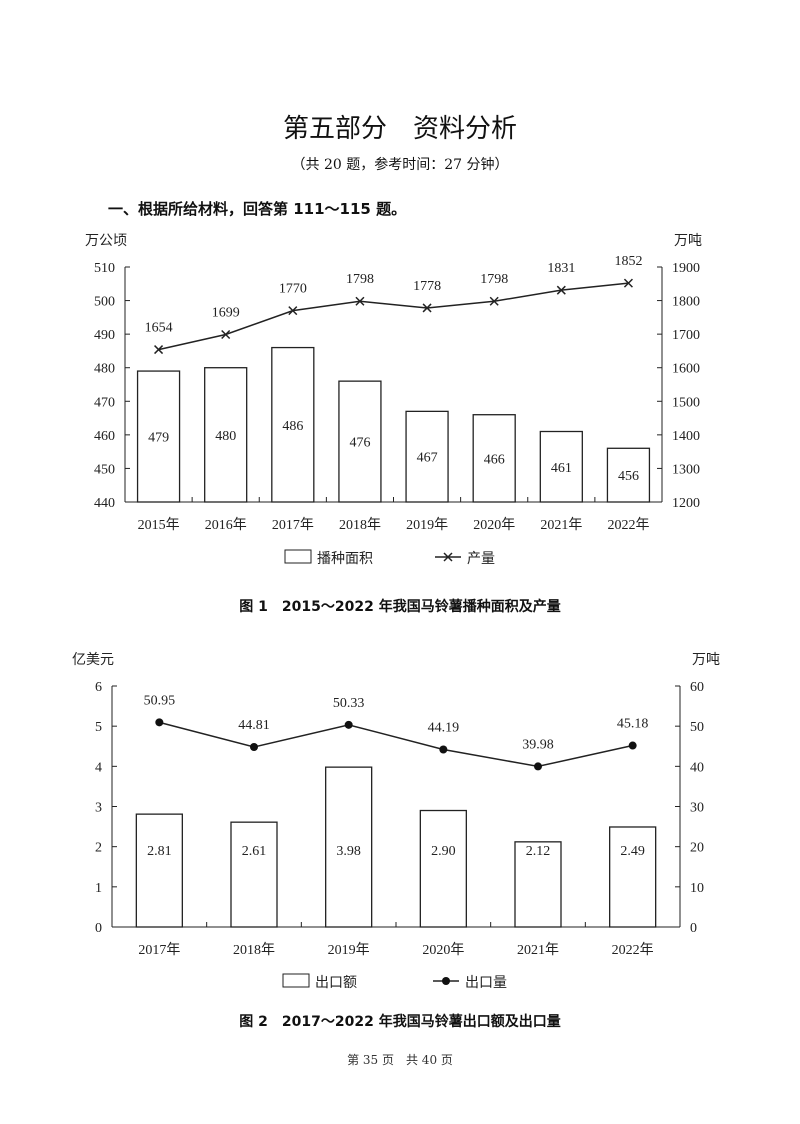 This screenshot has height=1124, width=800. What do you see at coordinates (98, 848) in the screenshot?
I see `chart-2-left-tick-label: 2` at bounding box center [98, 848].